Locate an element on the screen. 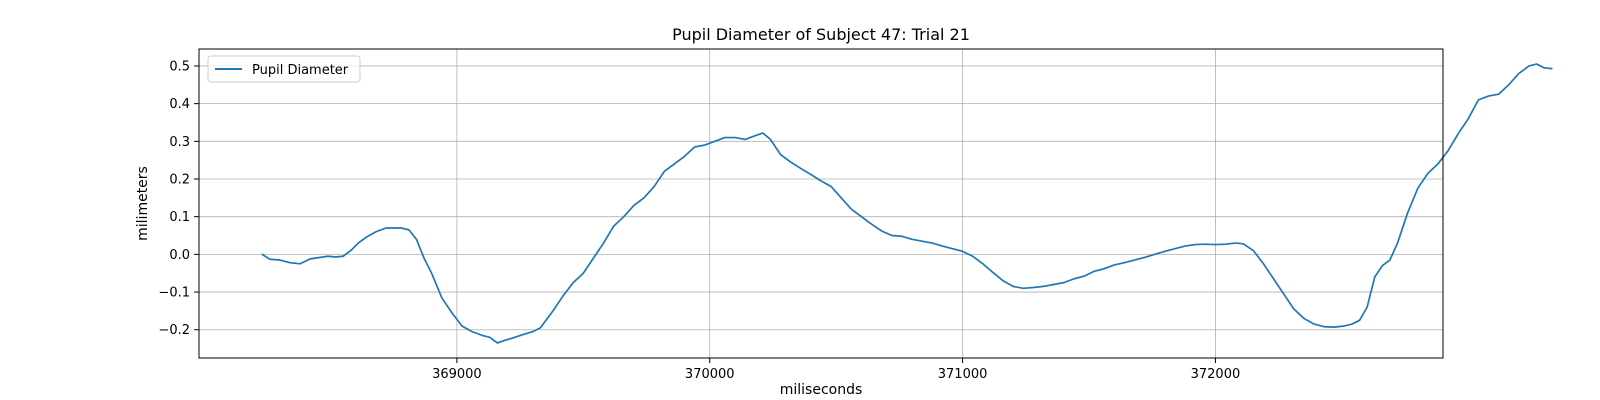 This screenshot has width=1600, height=400. y-tick-label: 0.2 is located at coordinates (179, 180).